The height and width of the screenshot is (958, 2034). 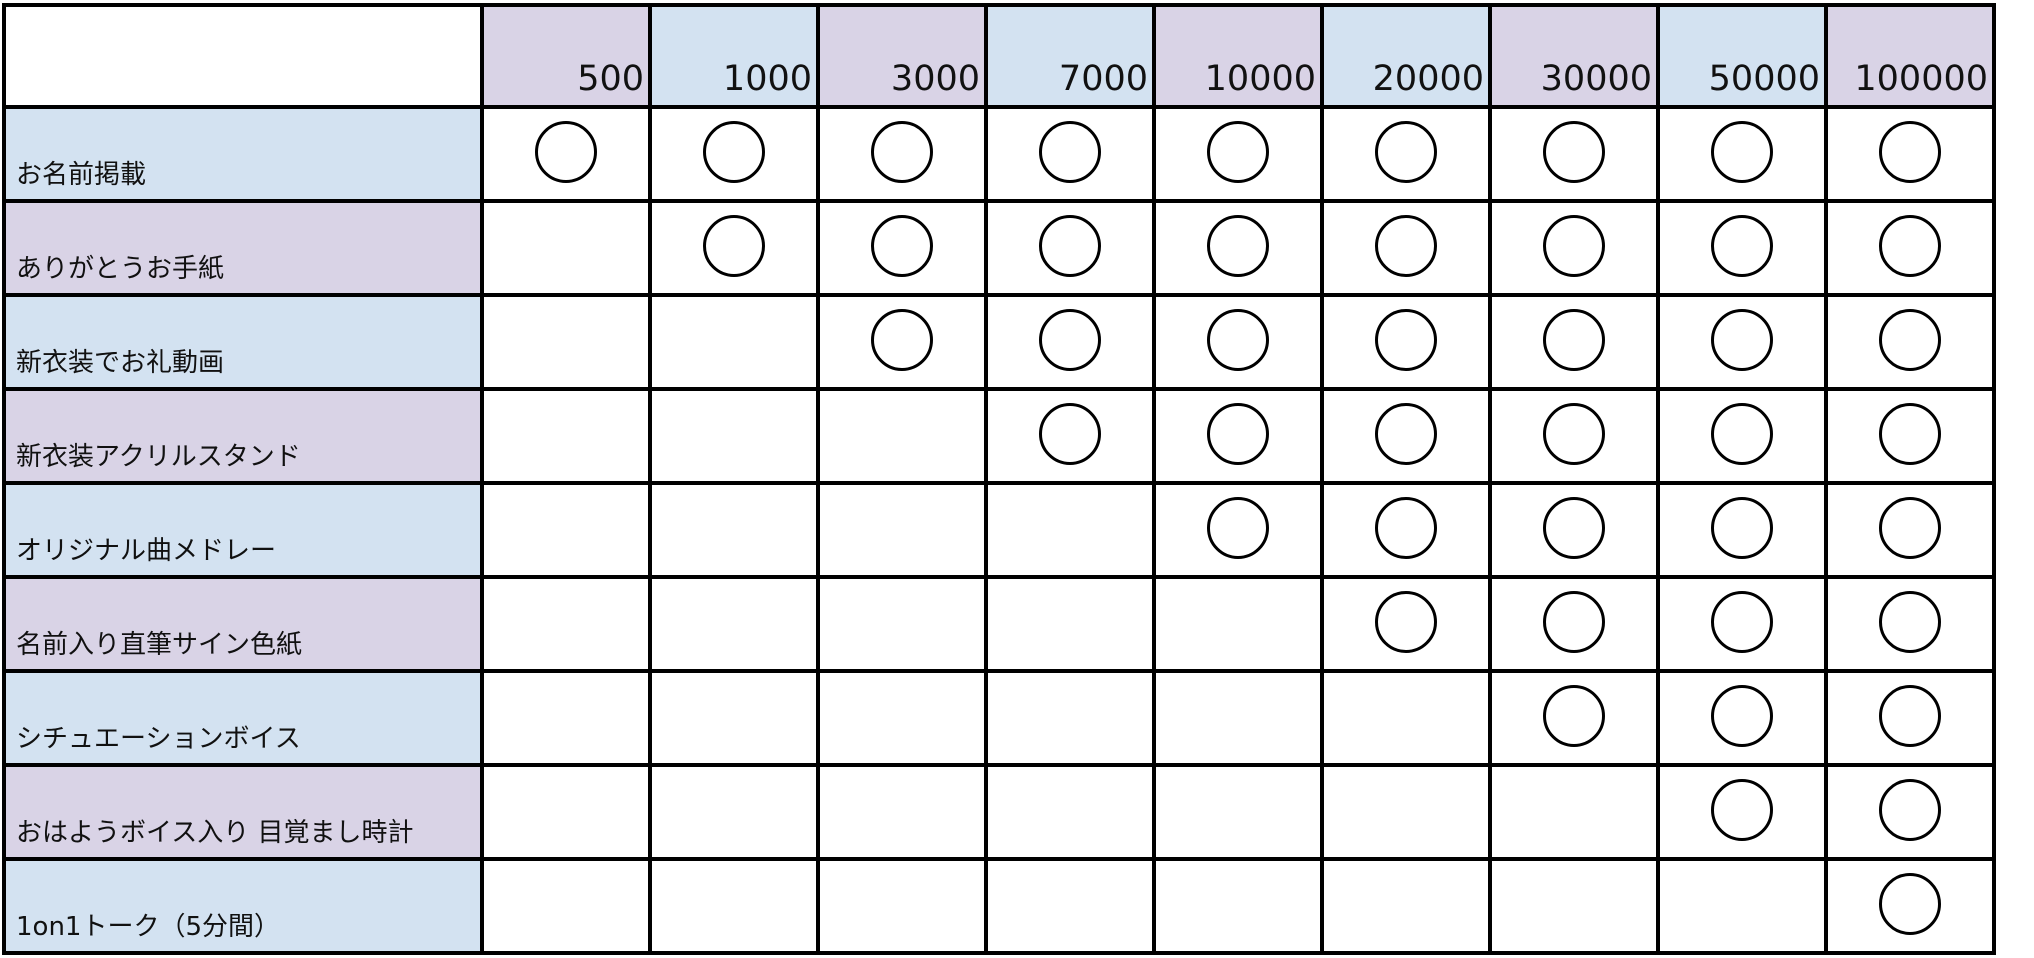 What do you see at coordinates (999, 718) in the screenshot?
I see `table-row: シチュエーションボイス` at bounding box center [999, 718].